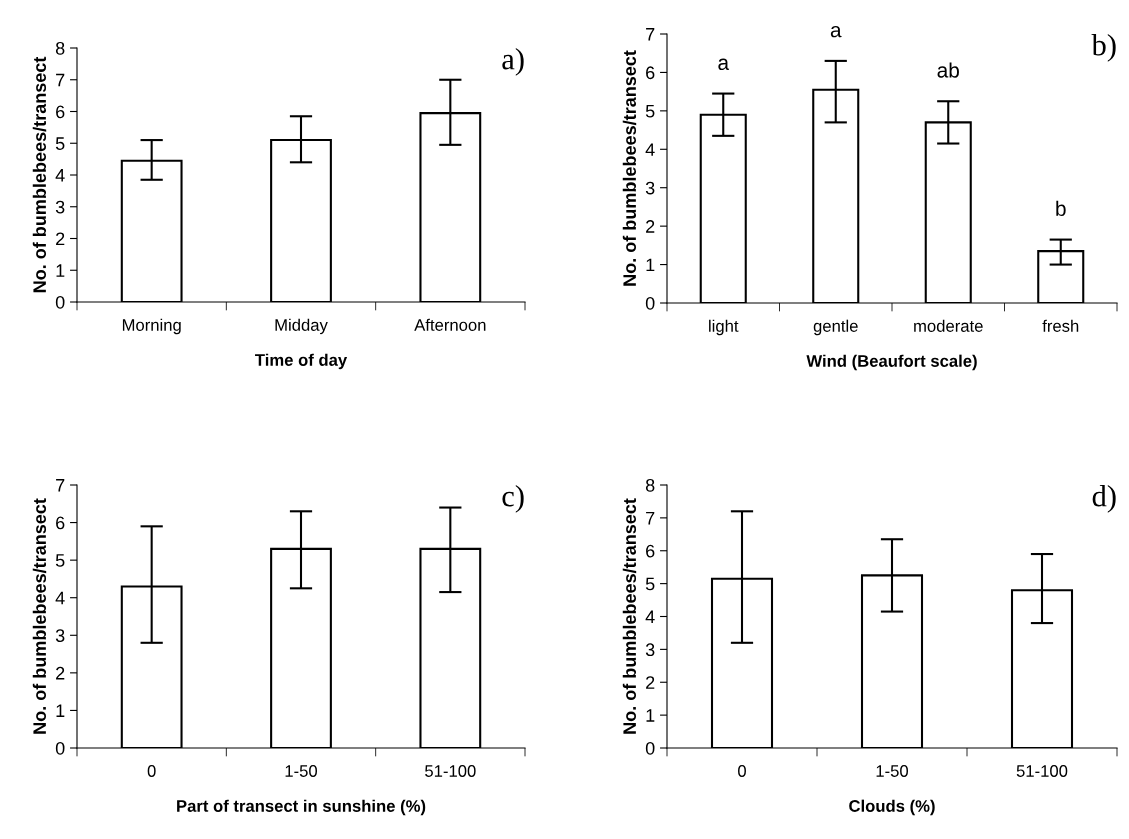 The height and width of the screenshot is (839, 1129). Describe the element at coordinates (301, 326) in the screenshot. I see `x-tick-label: Midday` at that location.